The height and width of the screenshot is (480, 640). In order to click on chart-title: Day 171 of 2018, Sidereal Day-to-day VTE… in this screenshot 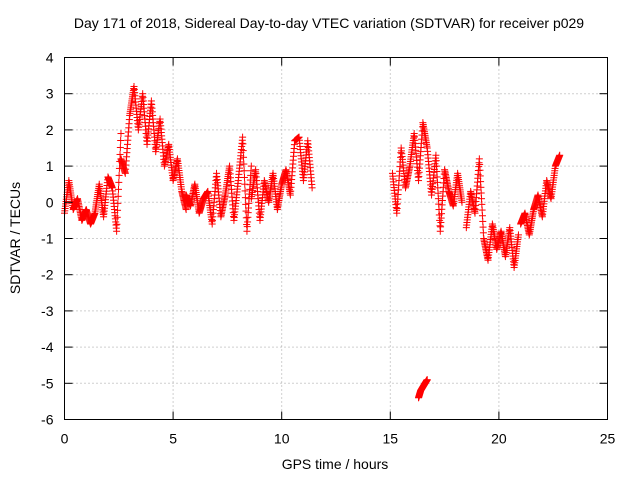, I will do `click(329, 23)`.